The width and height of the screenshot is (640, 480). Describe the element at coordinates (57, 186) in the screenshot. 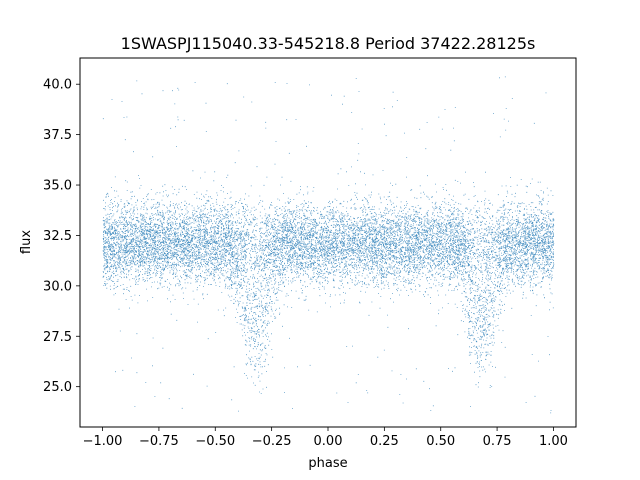

I see `y-tick-label: 35.0` at that location.